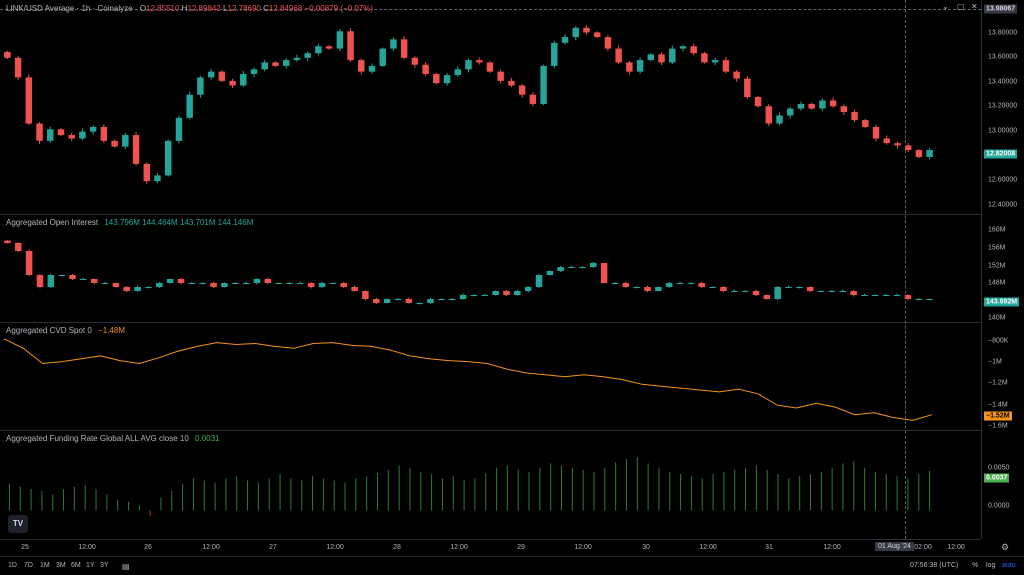 The image size is (1024, 575). Describe the element at coordinates (997, 318) in the screenshot. I see `oi-tick: 140M` at that location.